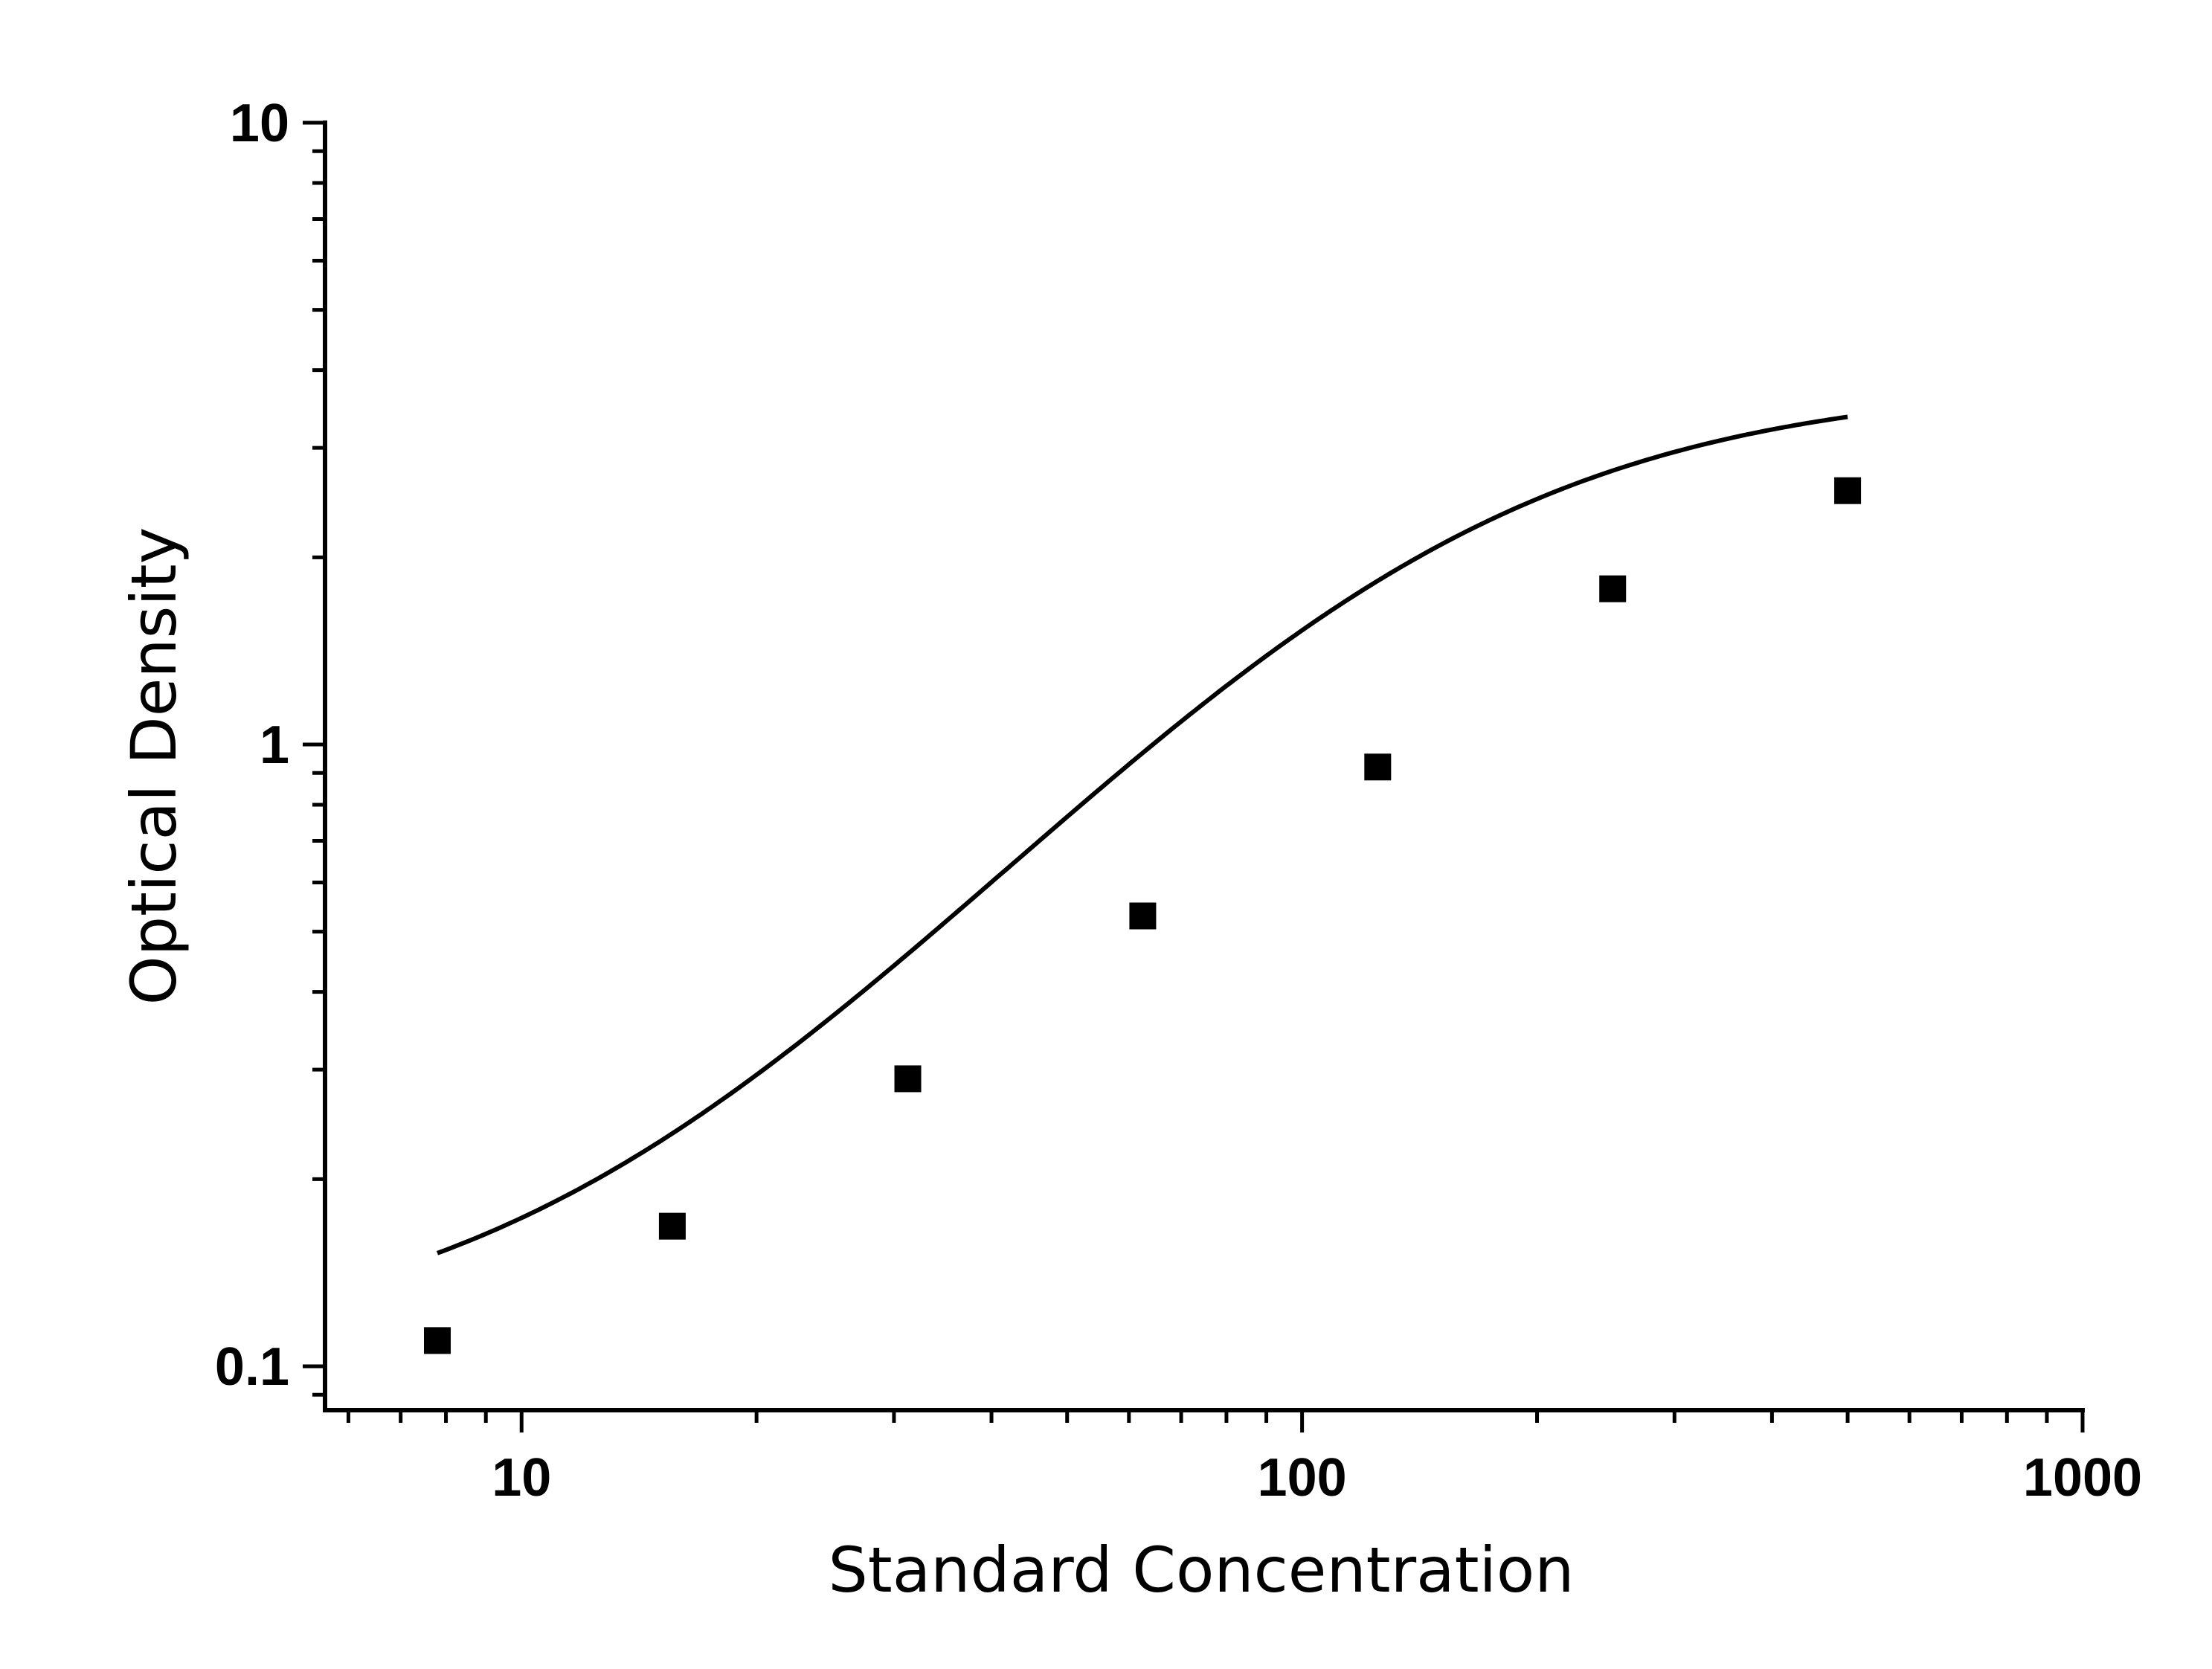  Describe the element at coordinates (314, 758) in the screenshot. I see `y-ticks` at that location.